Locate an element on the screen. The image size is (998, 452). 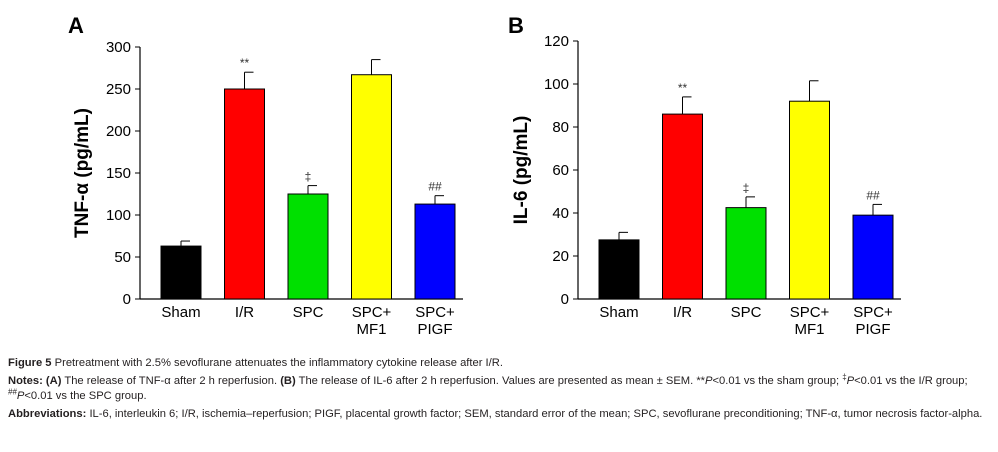
y-tick-label-b: 60 is located at coordinates (560, 170).